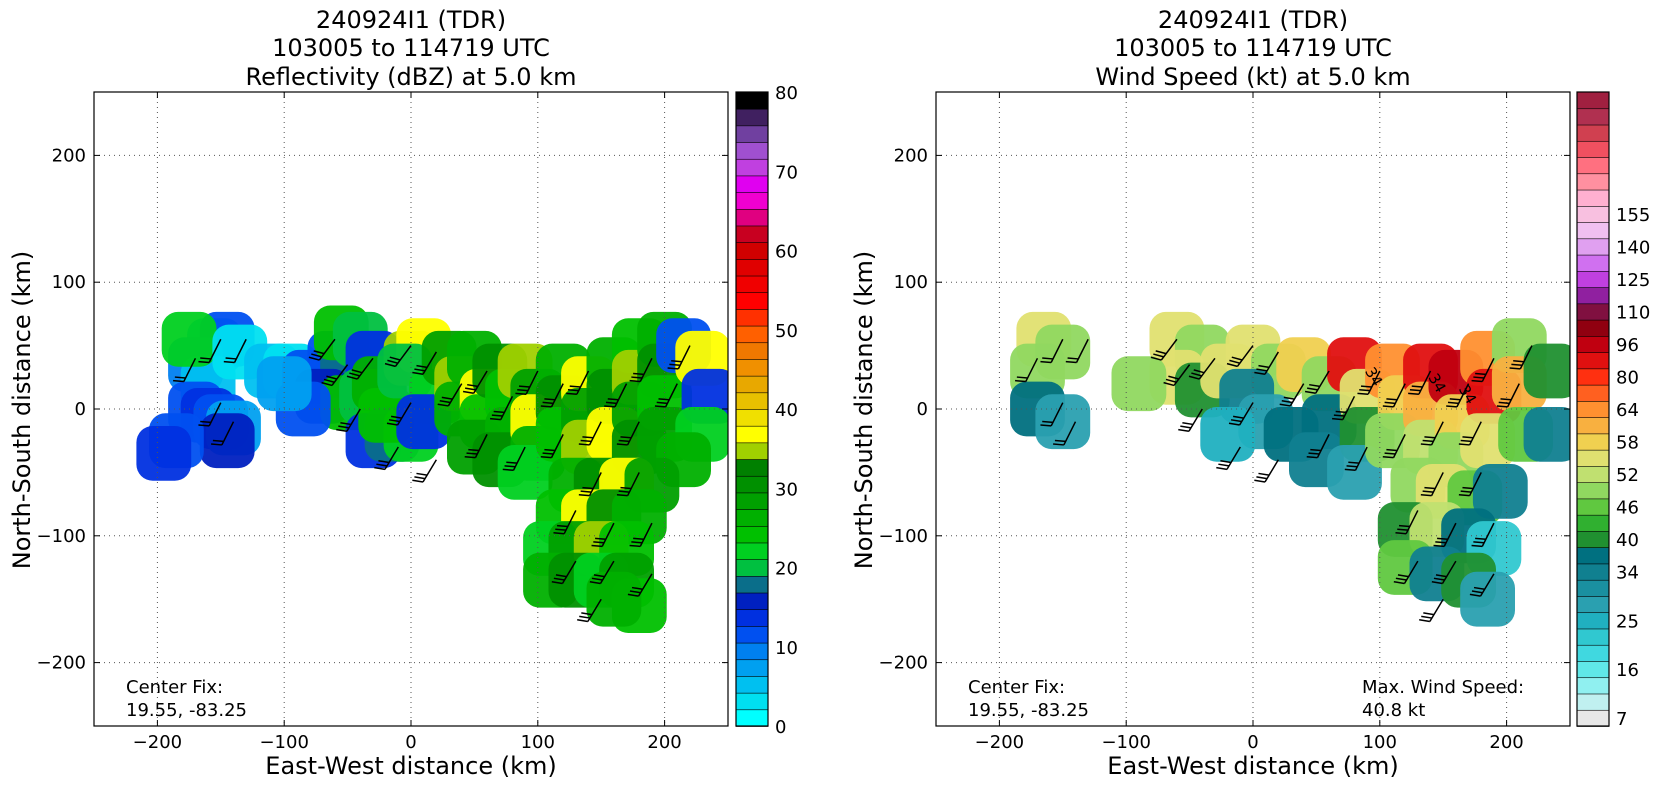 This screenshot has height=787, width=1655. I want to click on y-tick-label: −200, so click(61, 663).